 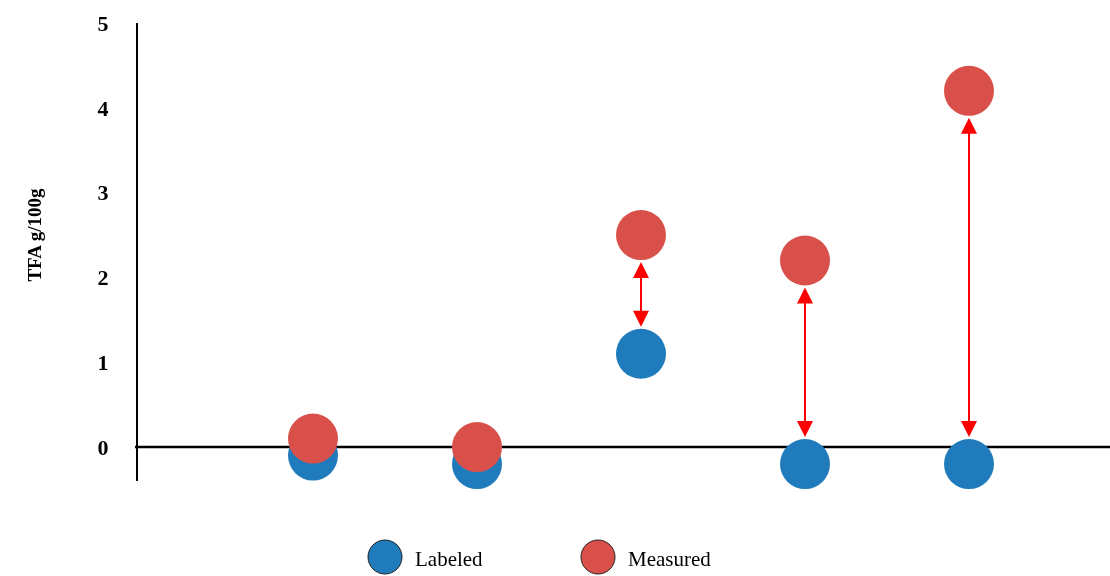 I want to click on y-tick-label: 0, so click(x=103, y=447).